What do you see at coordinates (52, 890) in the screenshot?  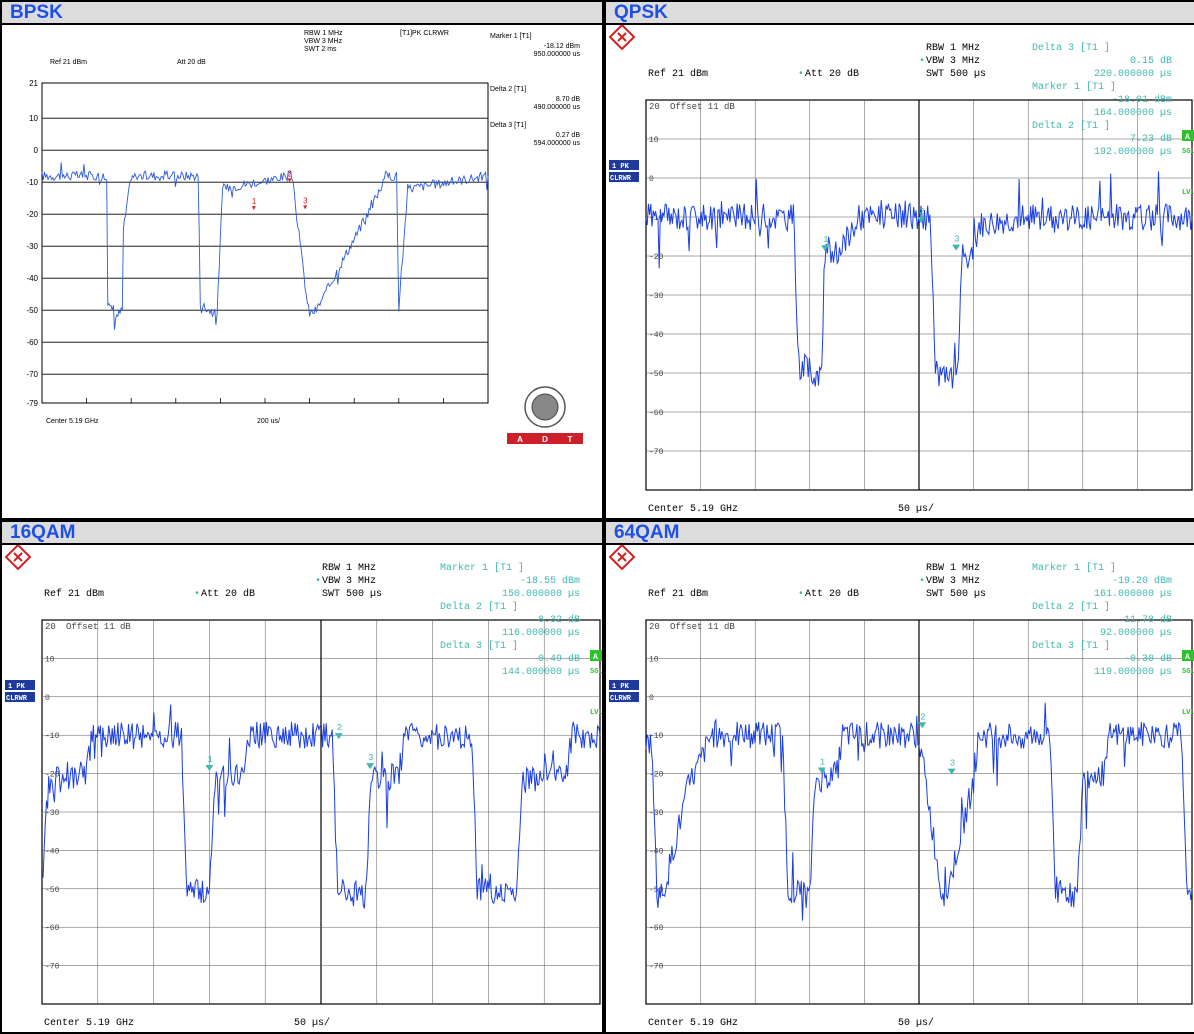 I see `y-tick-label: -50` at bounding box center [52, 890].